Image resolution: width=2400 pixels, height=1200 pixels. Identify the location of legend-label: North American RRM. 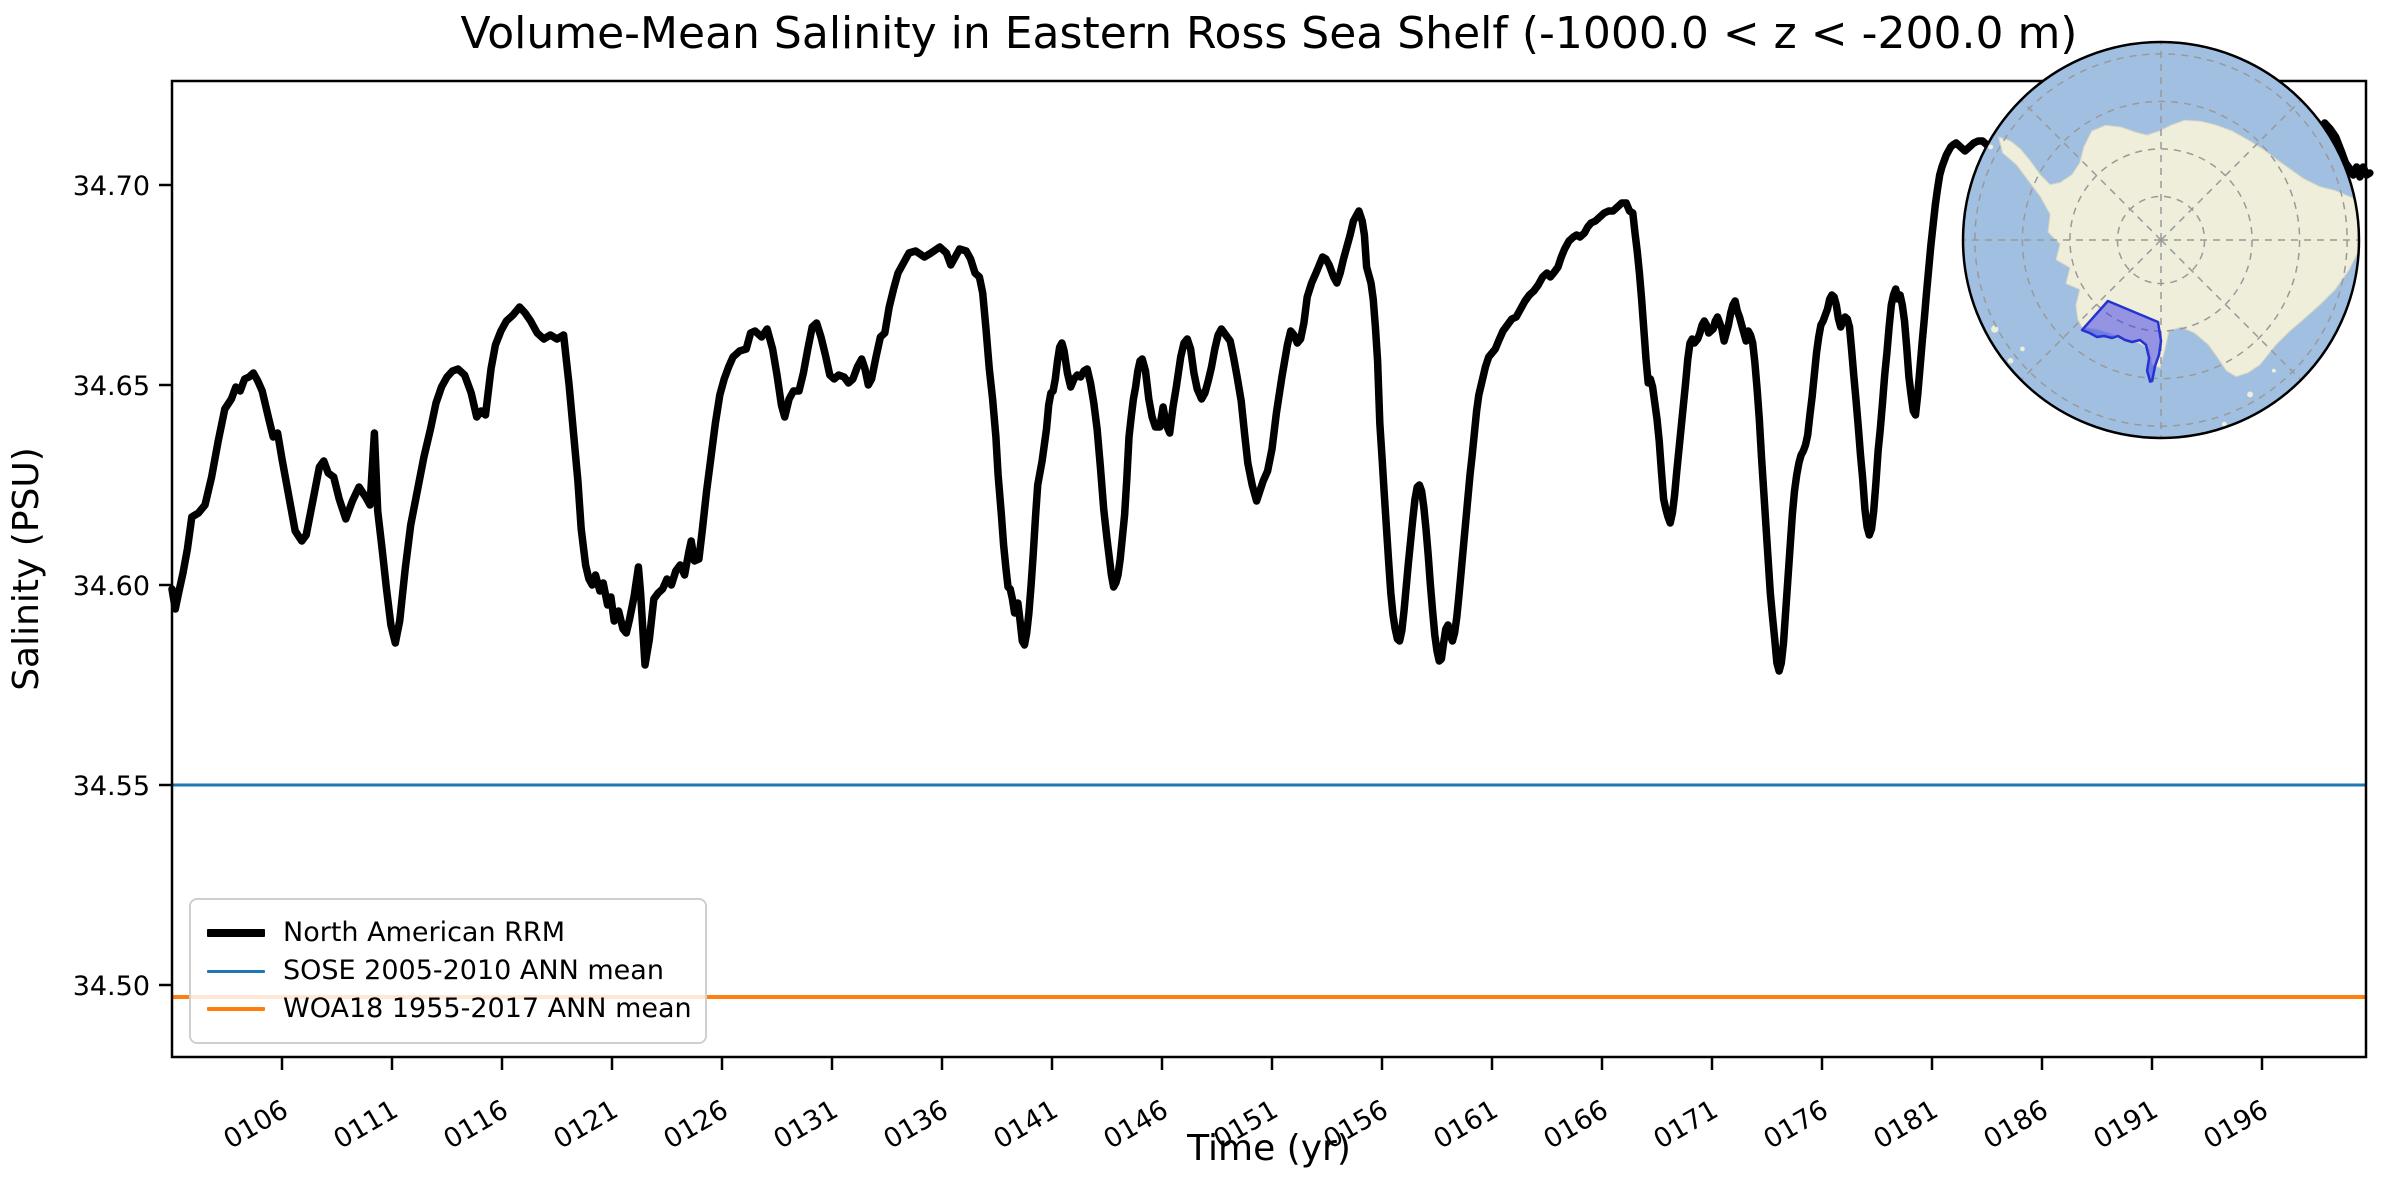
(424, 932).